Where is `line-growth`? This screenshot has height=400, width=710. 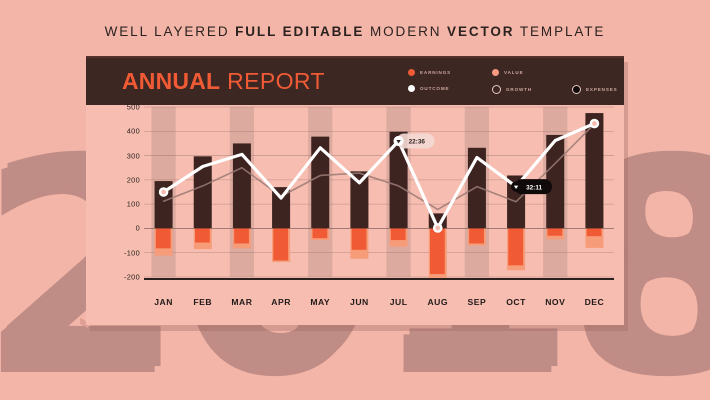 line-growth is located at coordinates (379, 167).